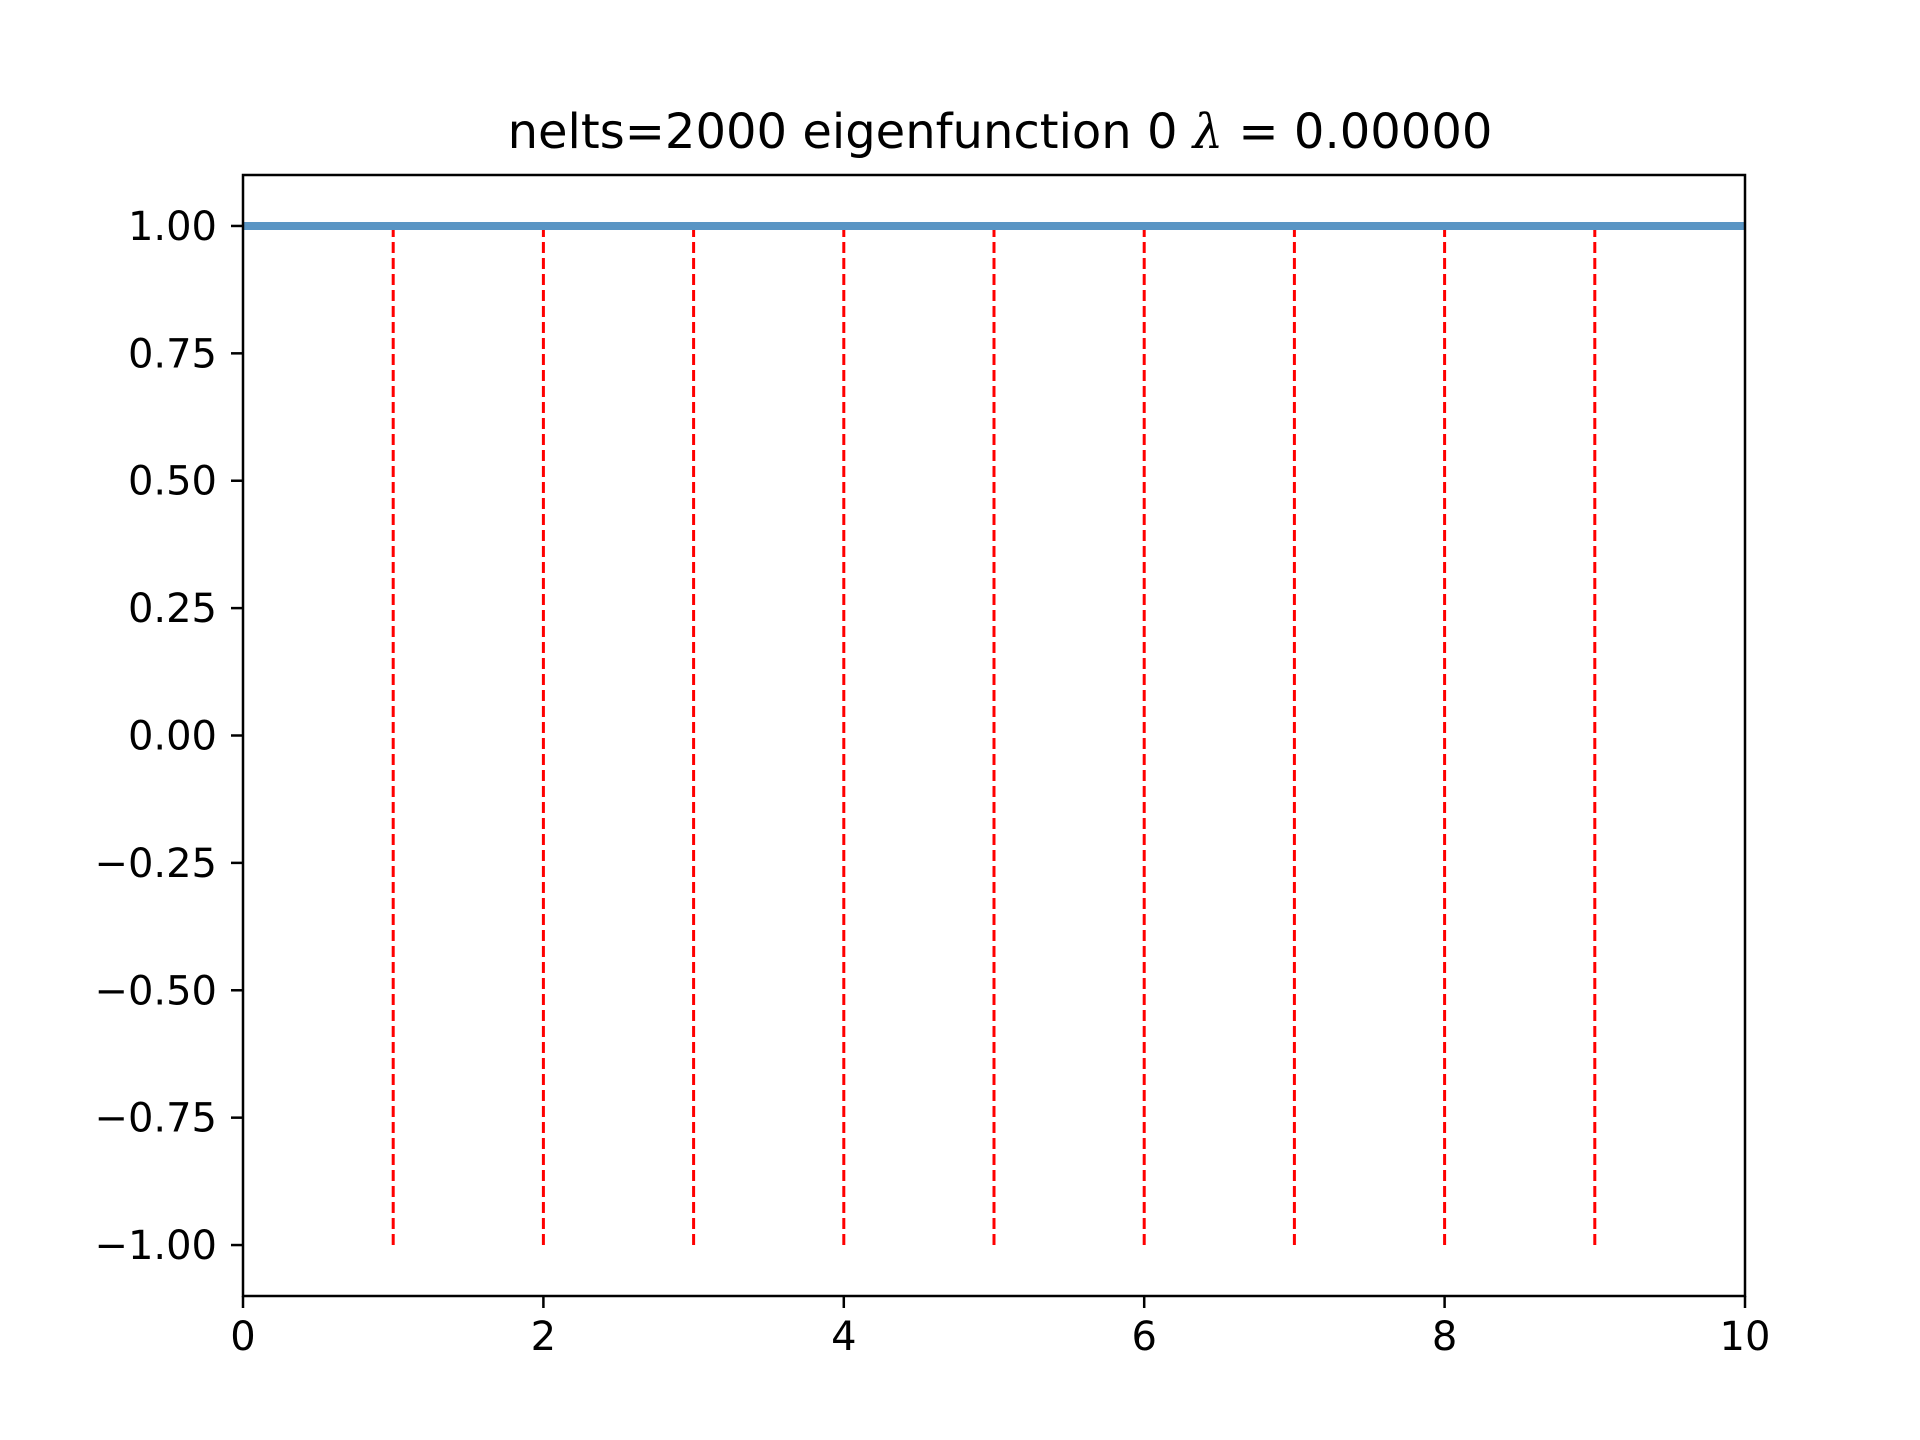 This screenshot has width=1920, height=1440. I want to click on y-tick-label-2: 0.50, so click(172, 482).